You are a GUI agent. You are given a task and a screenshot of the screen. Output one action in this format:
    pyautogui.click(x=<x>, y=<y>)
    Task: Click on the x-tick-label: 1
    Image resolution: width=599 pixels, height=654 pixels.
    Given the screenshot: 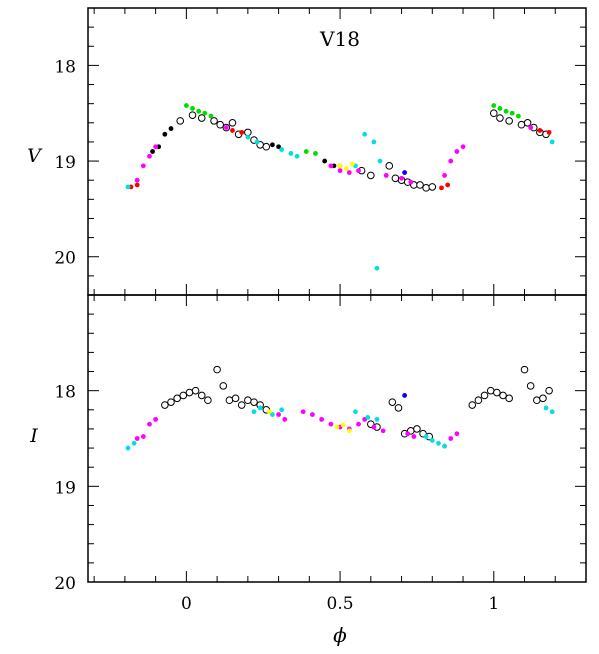 What is the action you would take?
    pyautogui.click(x=493, y=604)
    